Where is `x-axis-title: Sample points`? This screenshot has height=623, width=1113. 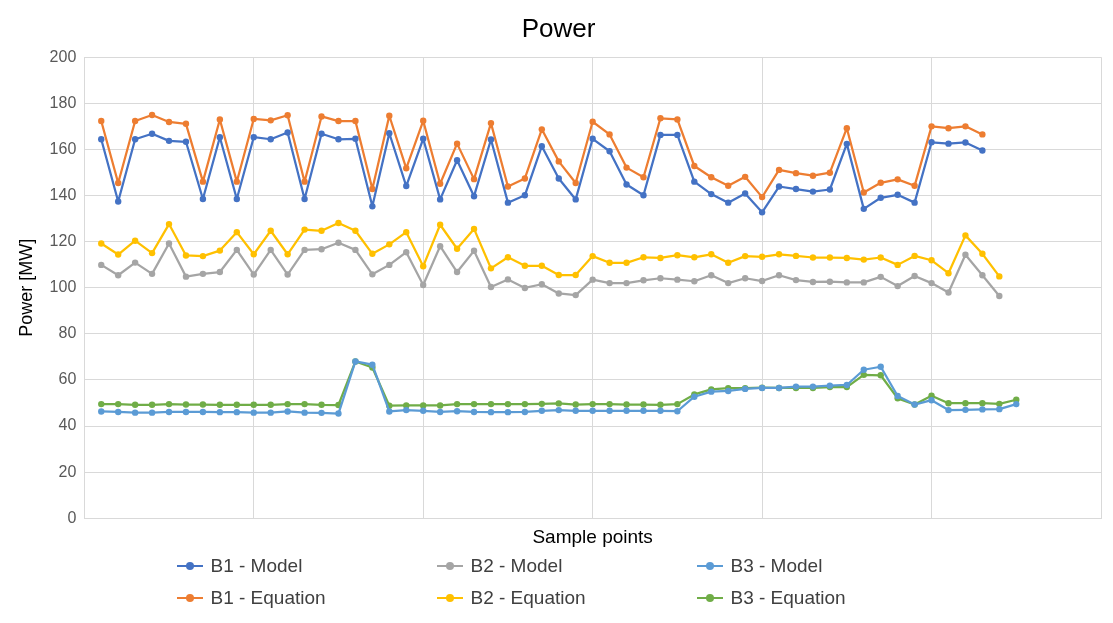 x-axis-title: Sample points is located at coordinates (592, 536).